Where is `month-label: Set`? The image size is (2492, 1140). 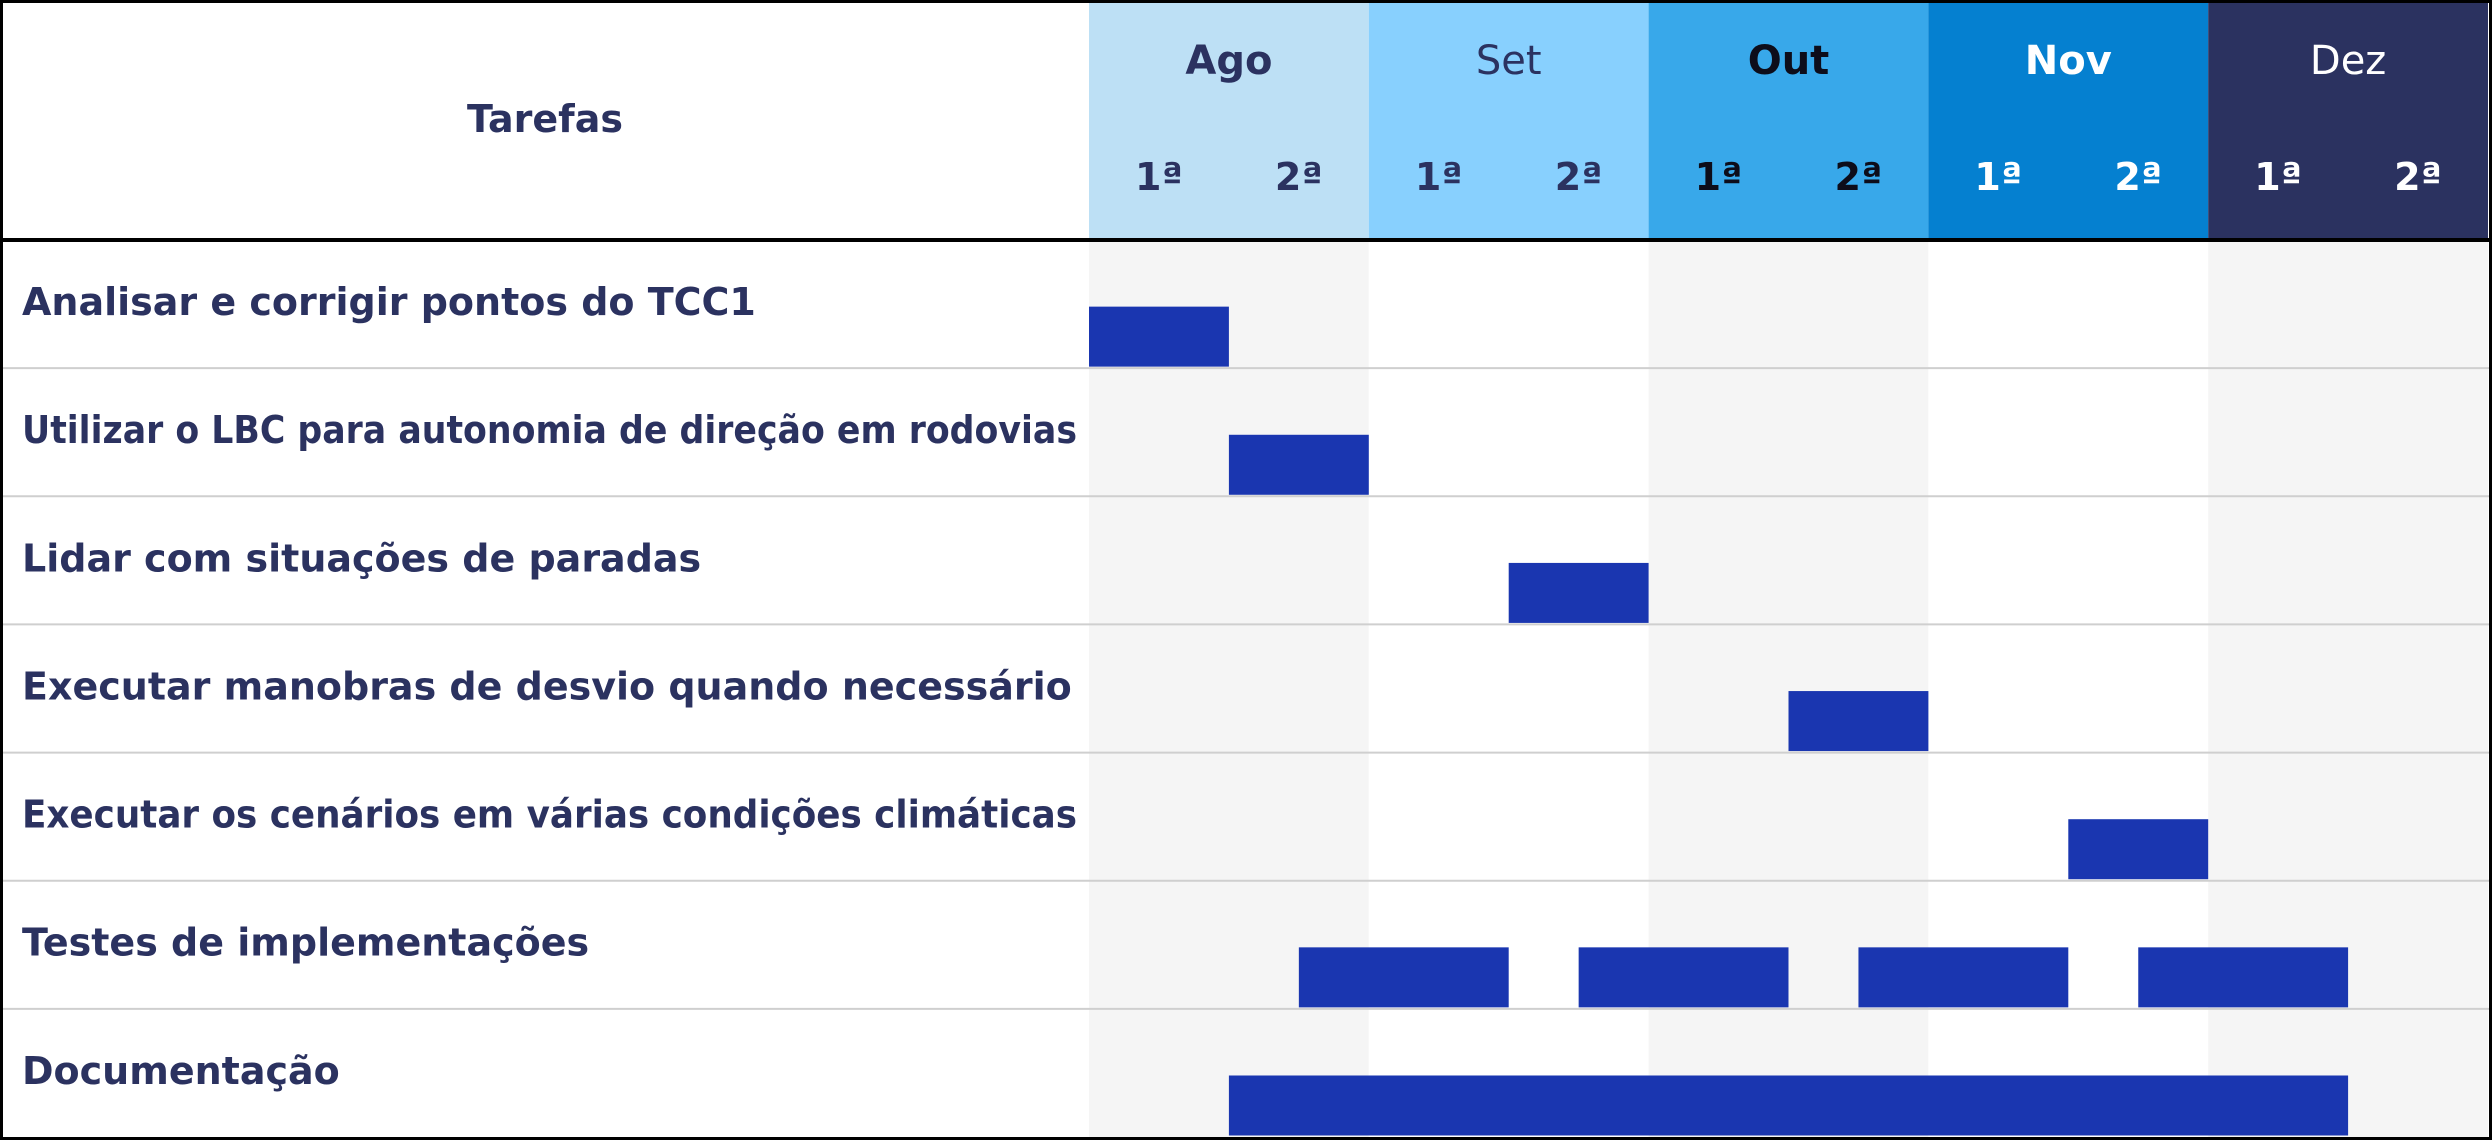
month-label: Set is located at coordinates (1509, 61).